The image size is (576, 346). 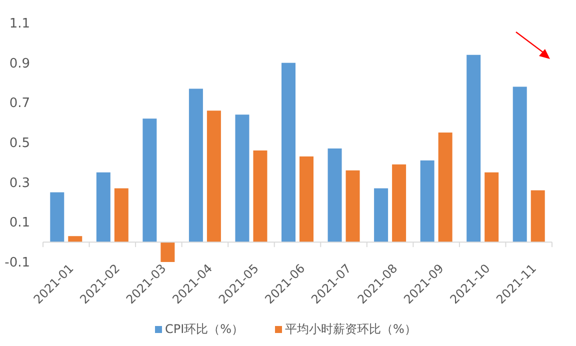 I want to click on legend-label: CPI环比（%）, so click(x=204, y=329).